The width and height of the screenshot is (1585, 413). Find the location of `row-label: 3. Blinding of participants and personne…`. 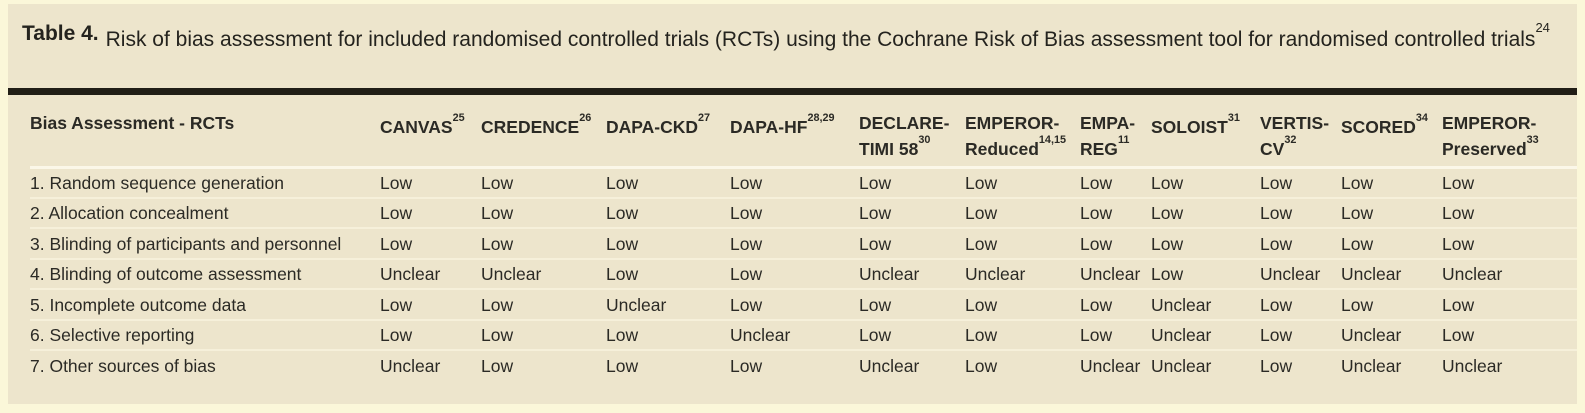

row-label: 3. Blinding of participants and personne… is located at coordinates (186, 243).